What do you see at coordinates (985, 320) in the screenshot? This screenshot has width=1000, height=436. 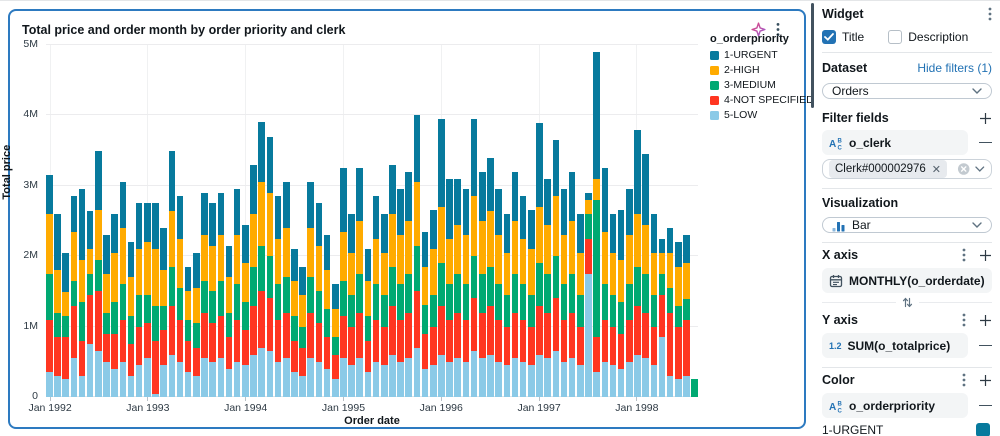 I see `add-y-axis-field-icon` at bounding box center [985, 320].